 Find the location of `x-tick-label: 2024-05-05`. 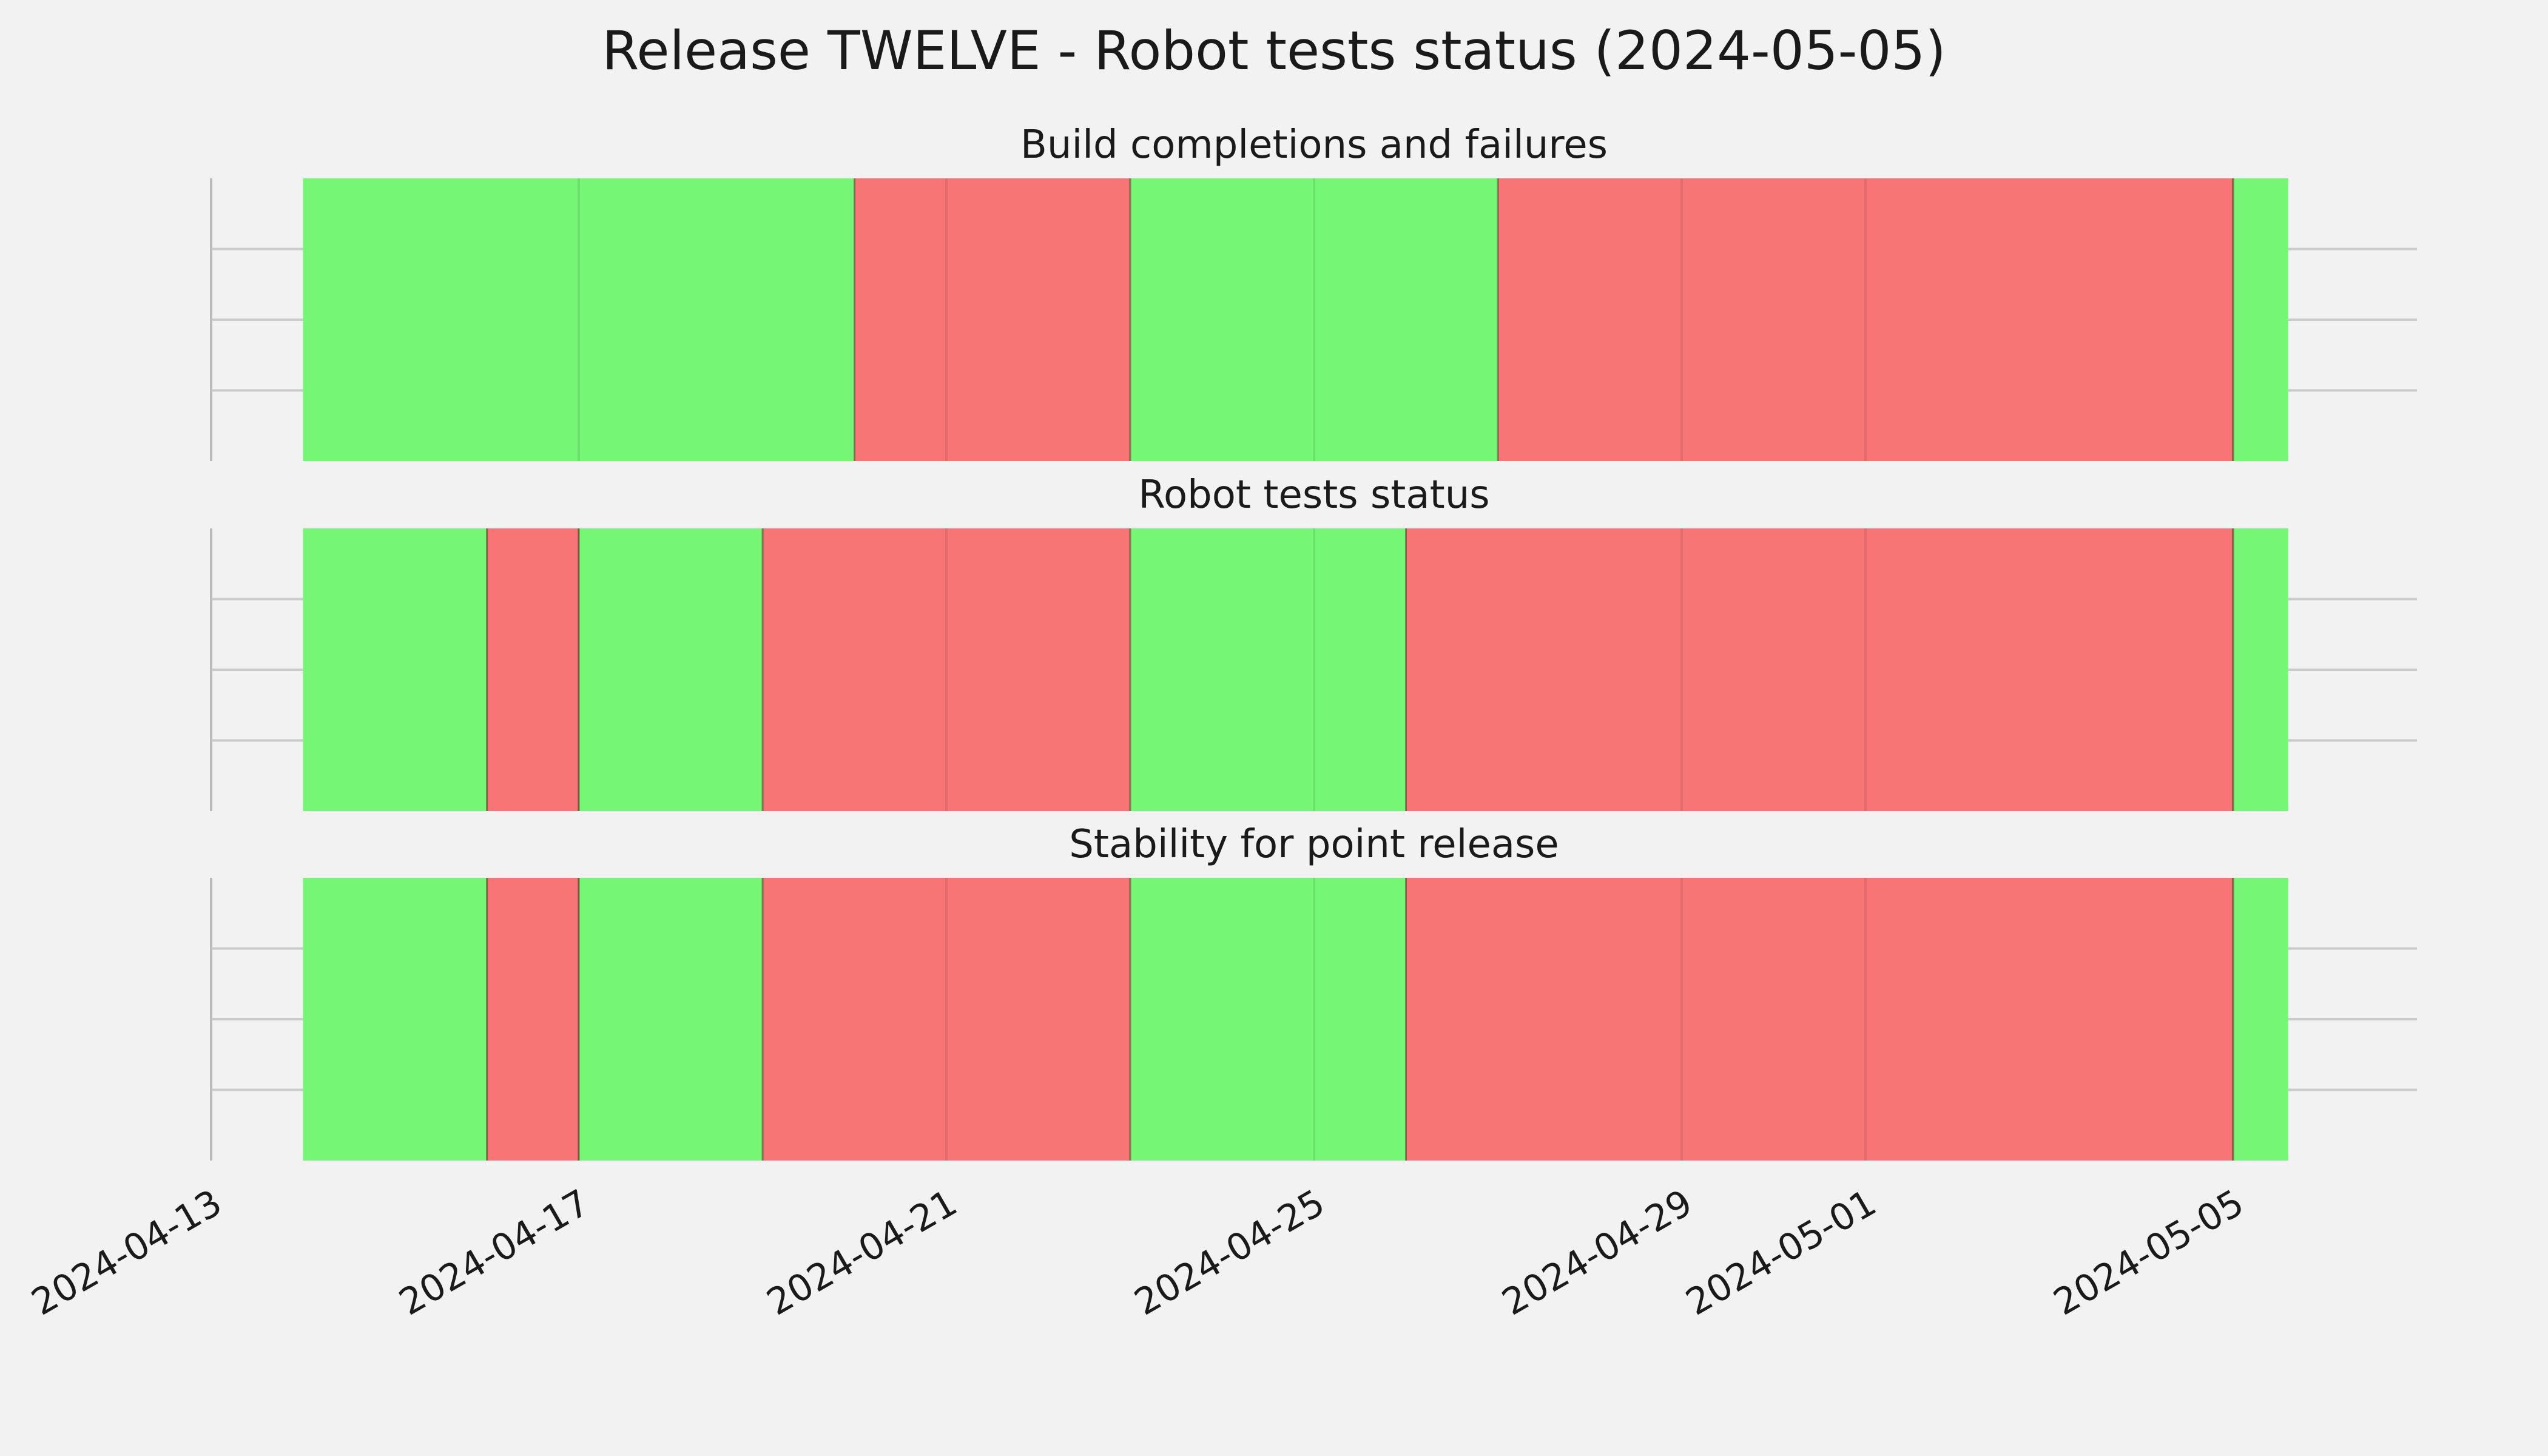

x-tick-label: 2024-05-05 is located at coordinates (2149, 1252).